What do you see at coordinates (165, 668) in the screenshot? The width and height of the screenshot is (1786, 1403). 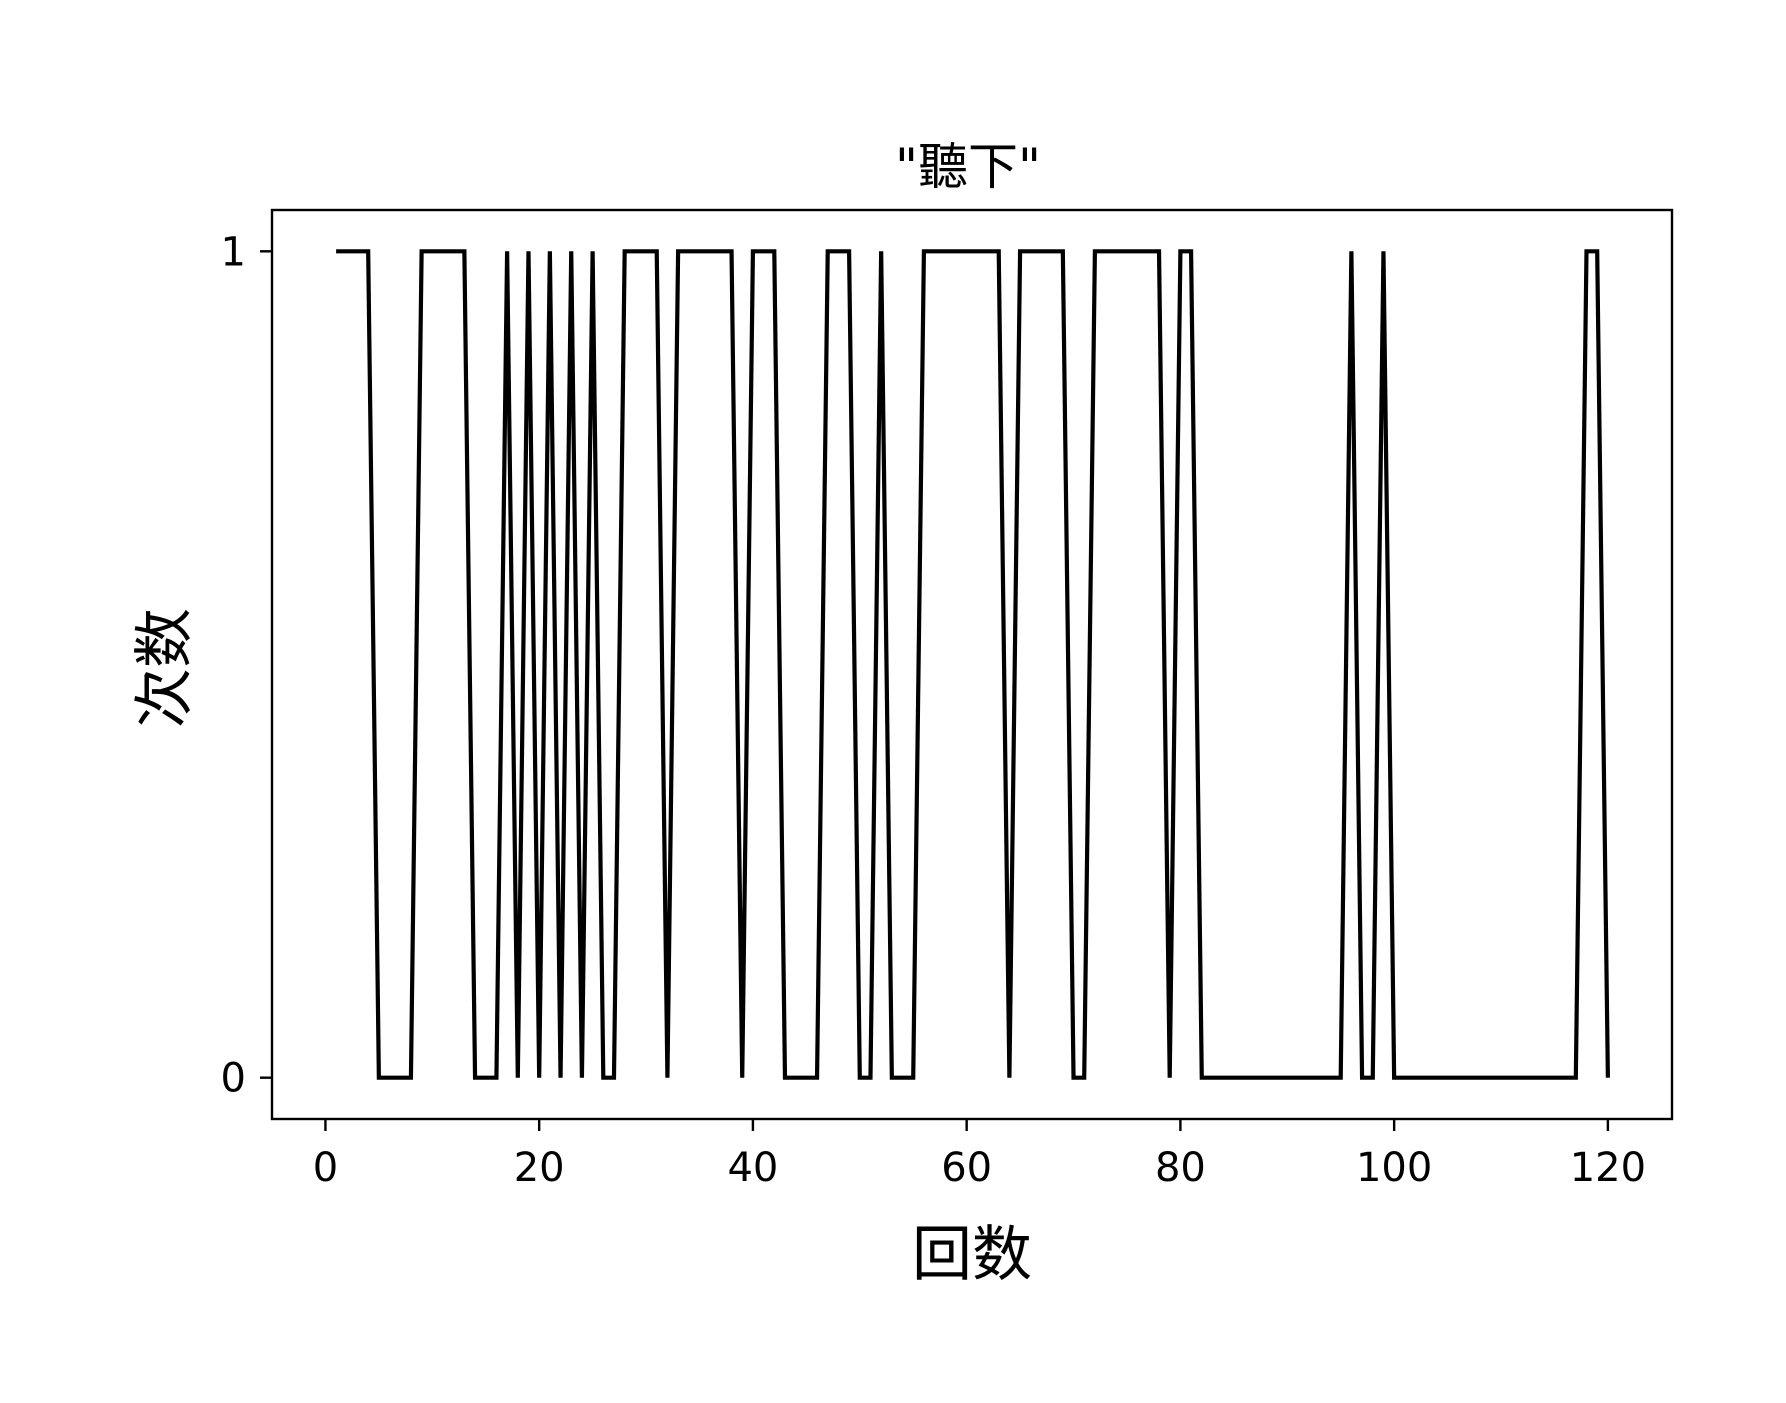 I see `y-axis-label: 次数` at bounding box center [165, 668].